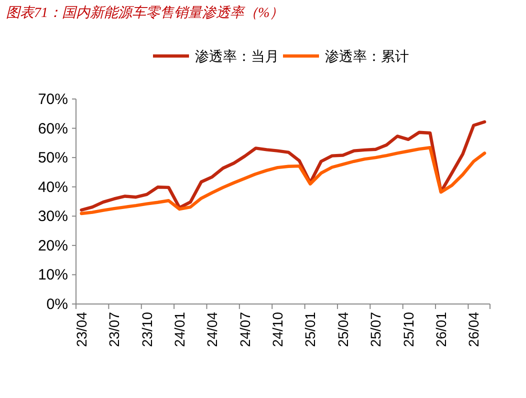 This screenshot has height=398, width=526. Describe the element at coordinates (81, 330) in the screenshot. I see `x-tick-label: 23/04` at that location.